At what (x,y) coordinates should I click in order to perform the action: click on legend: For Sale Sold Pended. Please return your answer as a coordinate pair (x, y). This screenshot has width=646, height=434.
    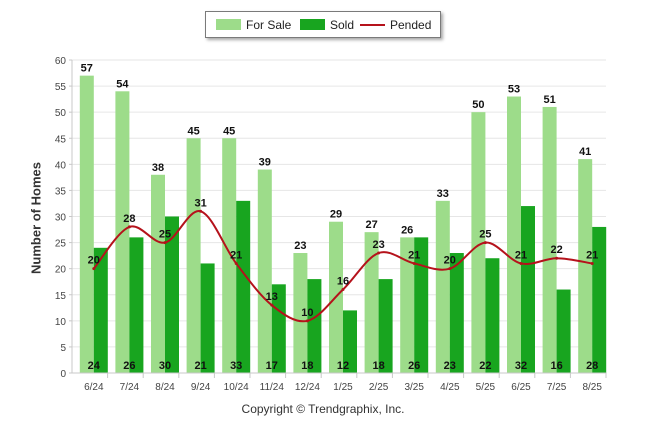
    Looking at the image, I should click on (323, 24).